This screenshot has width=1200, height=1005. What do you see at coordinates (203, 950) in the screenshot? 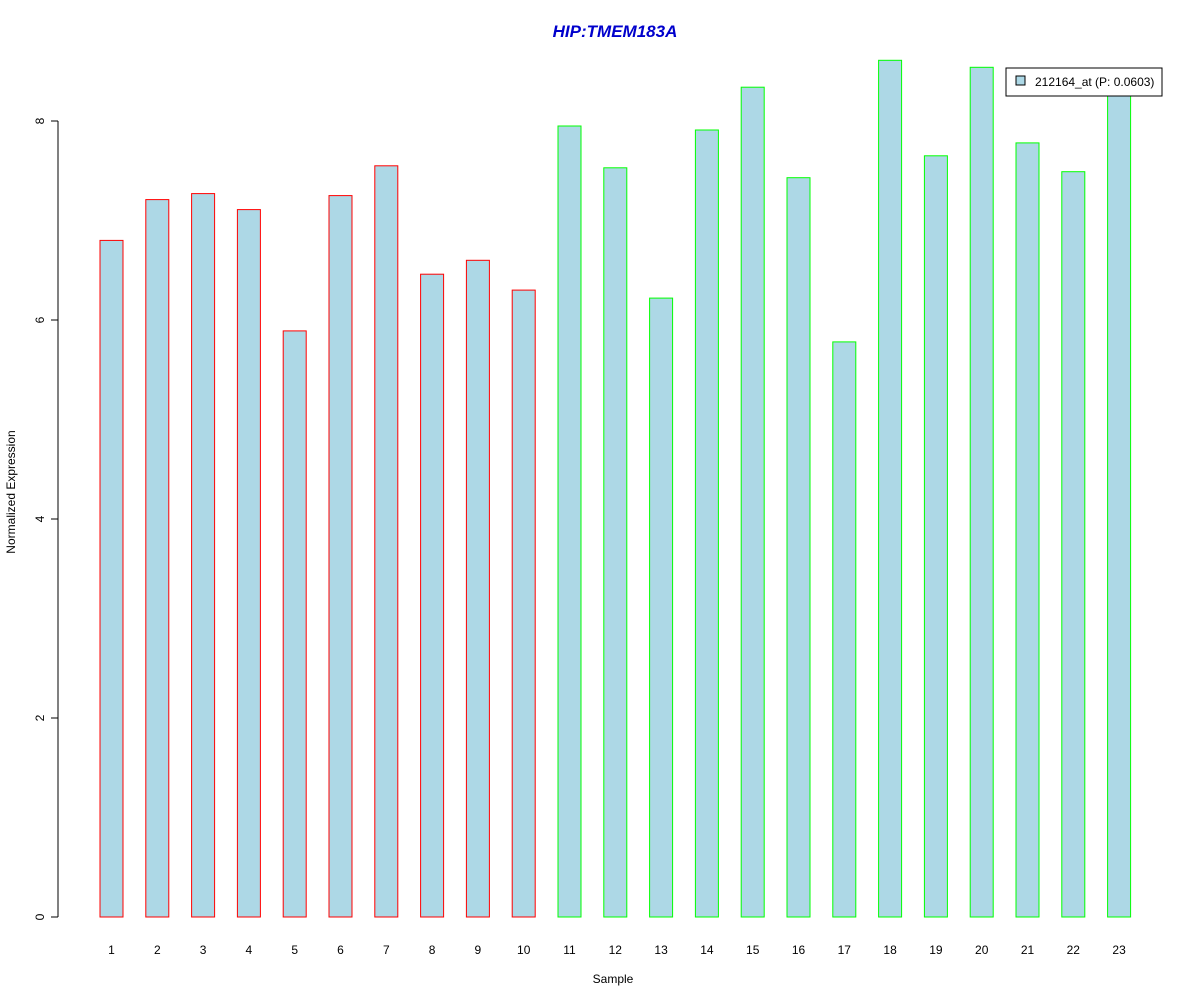
I see `x-tick-label: 3` at bounding box center [203, 950].